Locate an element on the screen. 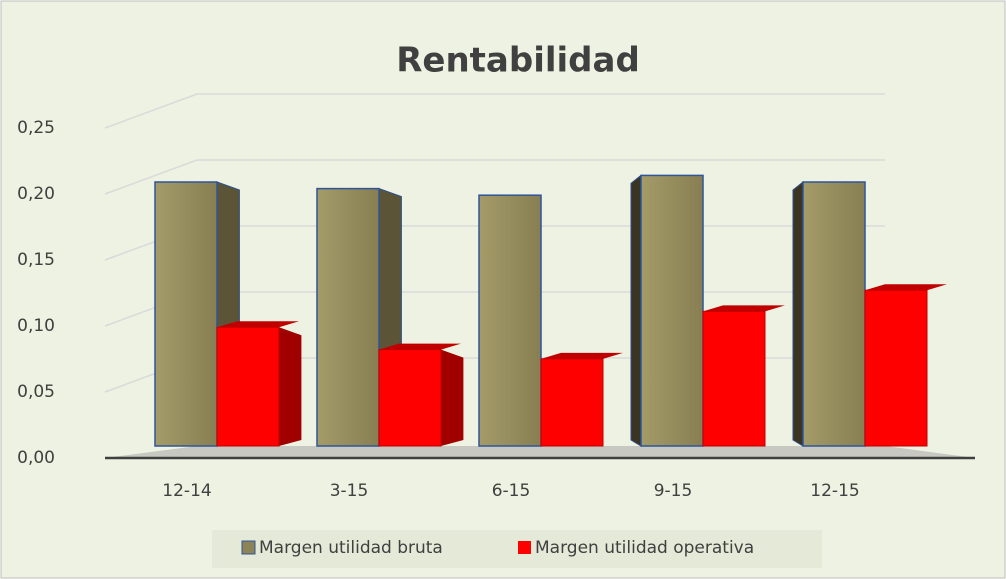 This screenshot has height=579, width=1006. x-tick-label: 12-14 is located at coordinates (186, 491).